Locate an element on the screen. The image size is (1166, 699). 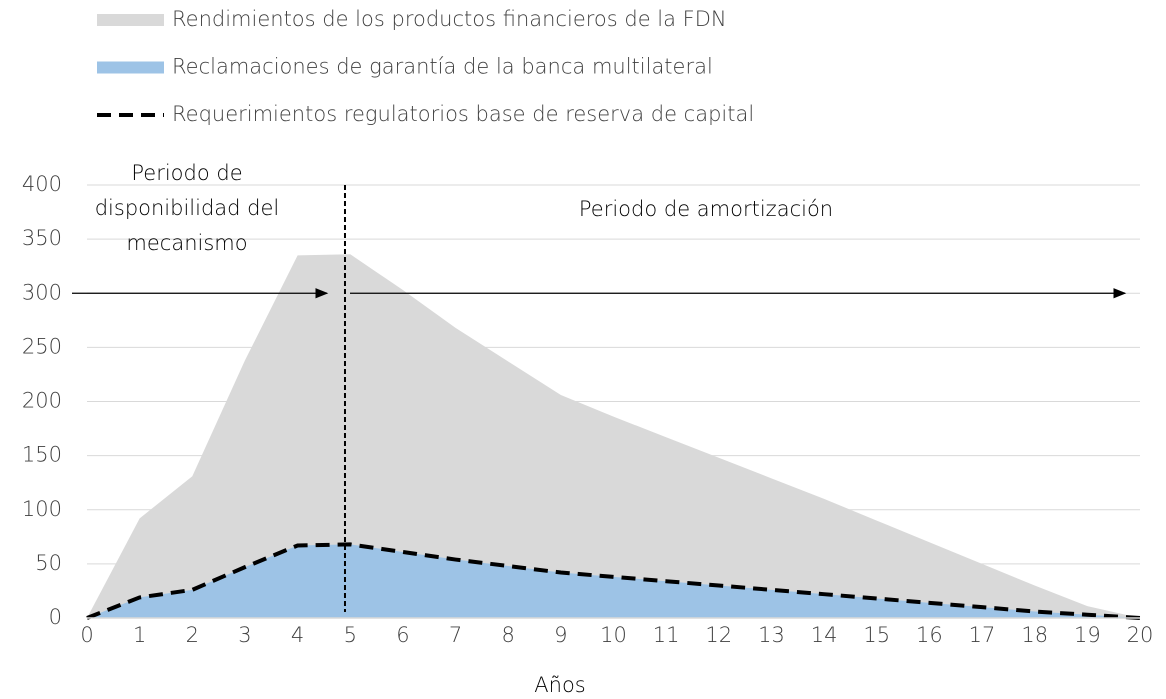
y-tick-label: 300 is located at coordinates (42, 292).